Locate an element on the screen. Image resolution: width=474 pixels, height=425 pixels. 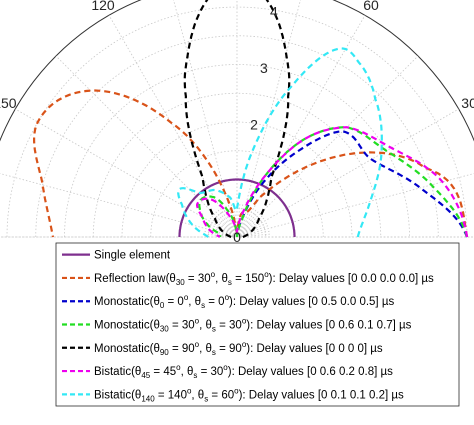
legend-label-tail: : Delay values [0 0.6 0.1 0.7] µs is located at coordinates (331, 326).